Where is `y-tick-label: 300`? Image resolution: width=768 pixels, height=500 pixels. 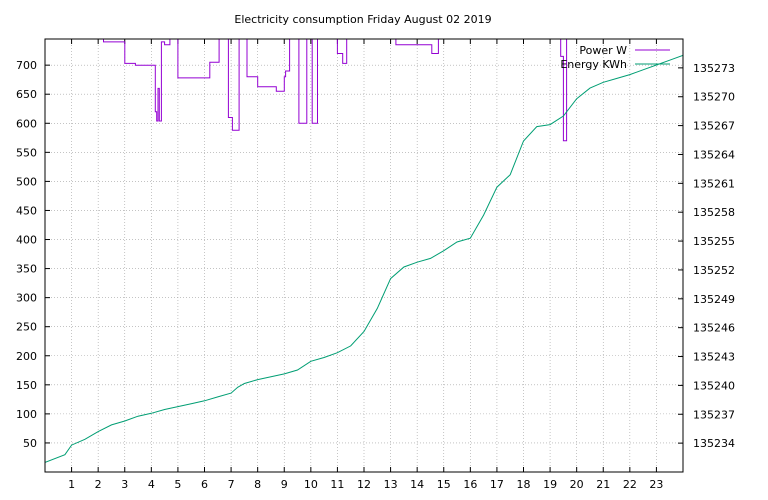
y-tick-label: 300 is located at coordinates (26, 298).